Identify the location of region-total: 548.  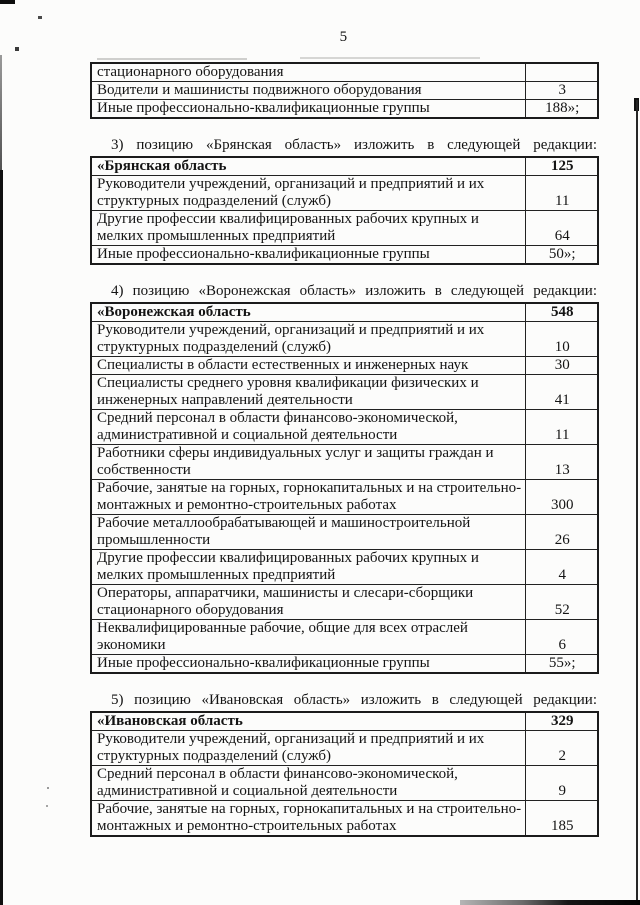
(561, 312).